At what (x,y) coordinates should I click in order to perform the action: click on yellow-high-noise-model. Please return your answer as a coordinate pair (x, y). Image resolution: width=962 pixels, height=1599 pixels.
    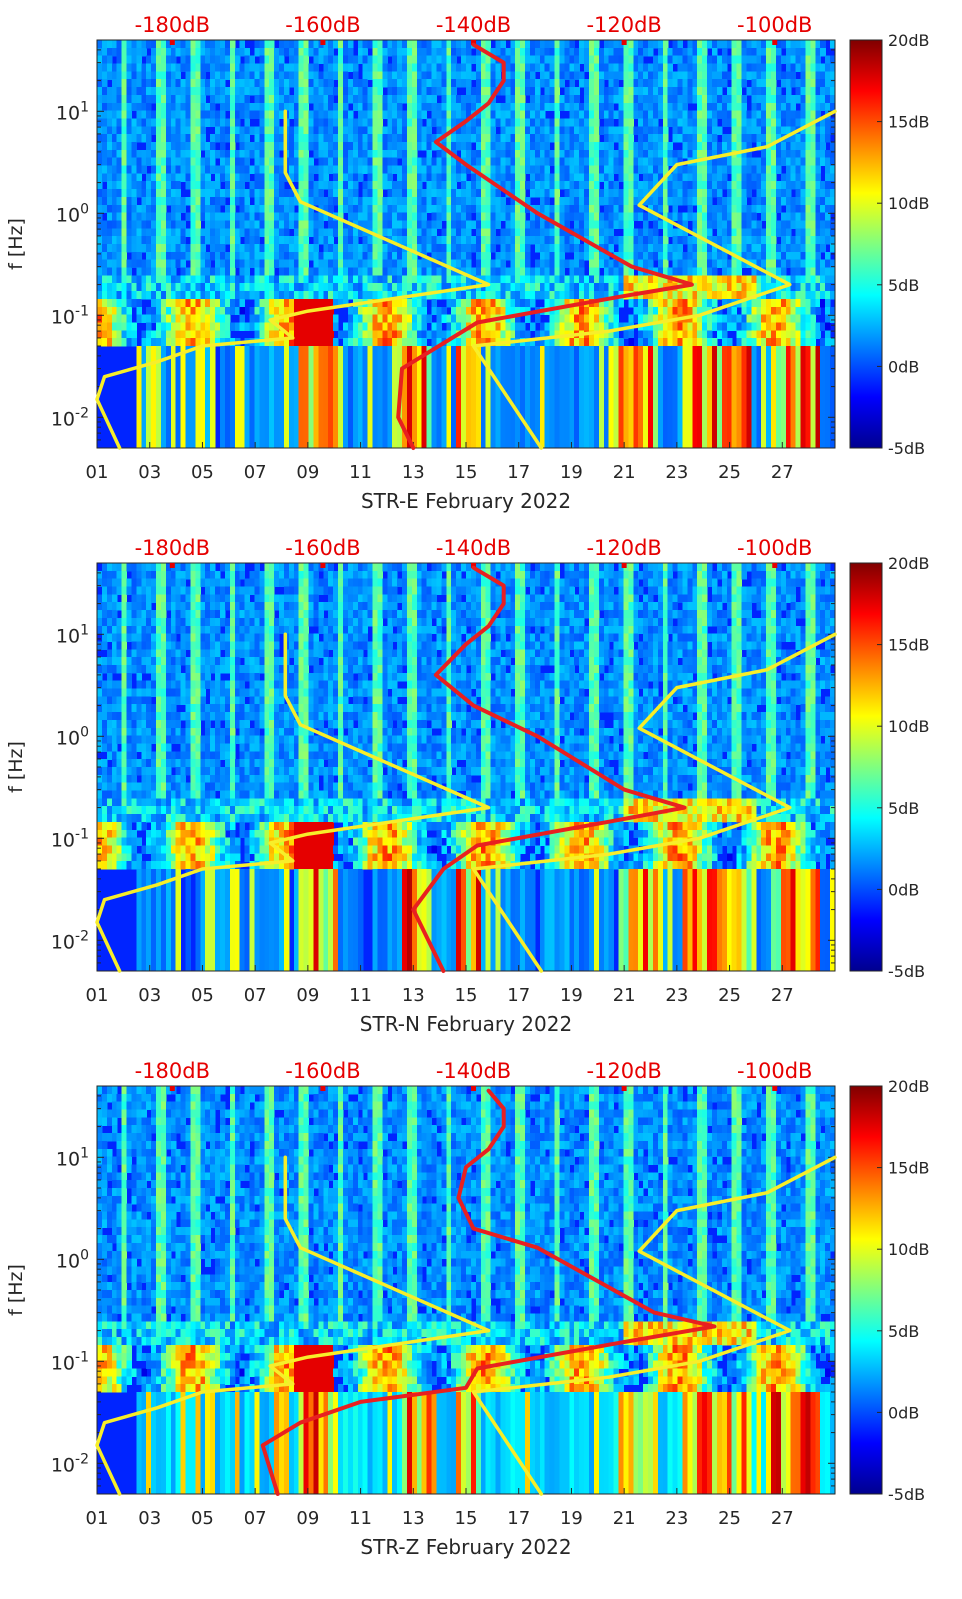
    Looking at the image, I should click on (654, 802).